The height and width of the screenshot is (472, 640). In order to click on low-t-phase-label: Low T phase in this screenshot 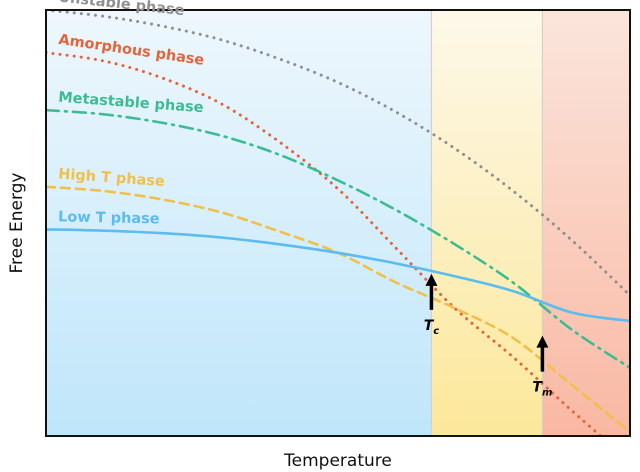, I will do `click(109, 218)`.